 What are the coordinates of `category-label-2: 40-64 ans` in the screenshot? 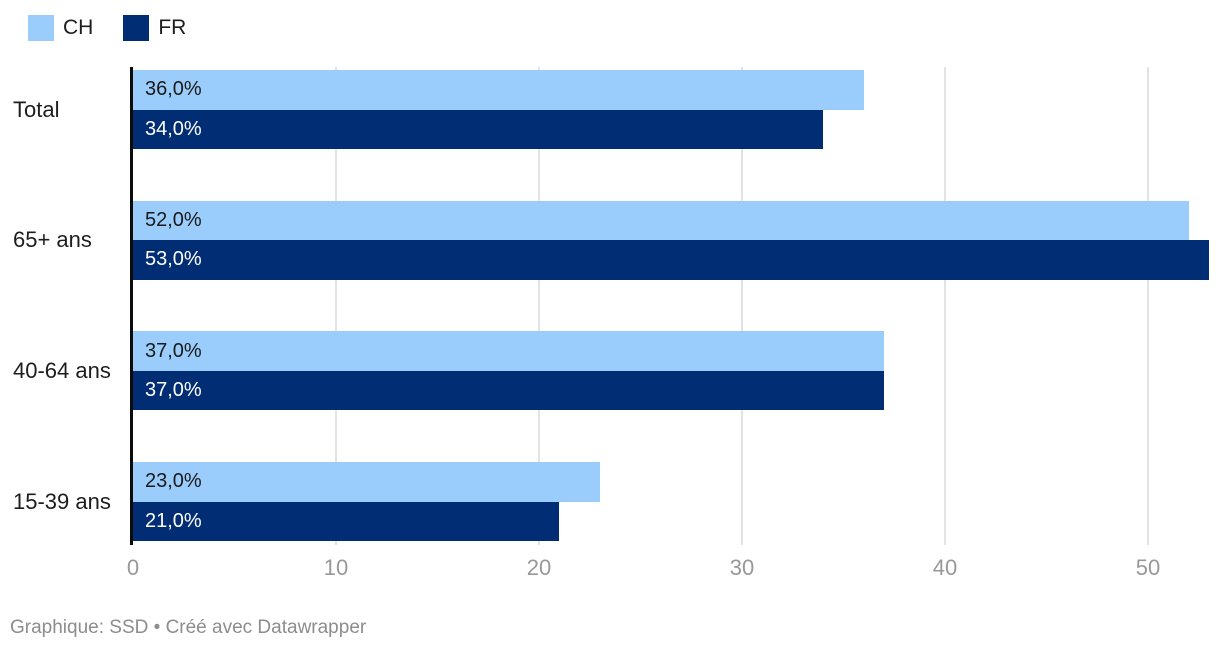 It's located at (62, 370).